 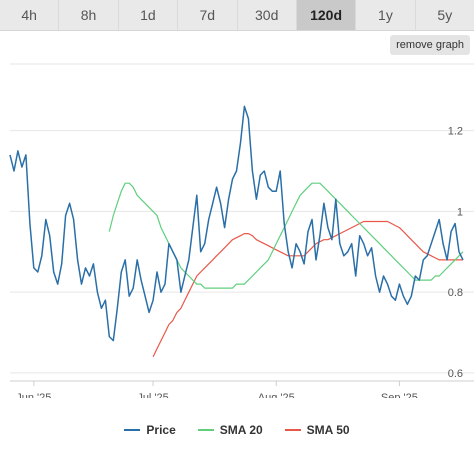 I want to click on y-tick-label: 0.8, so click(x=455, y=293).